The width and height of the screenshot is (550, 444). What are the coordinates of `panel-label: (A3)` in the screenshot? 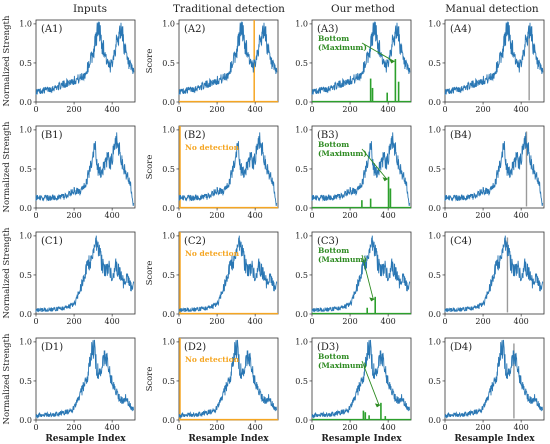 It's located at (327, 29).